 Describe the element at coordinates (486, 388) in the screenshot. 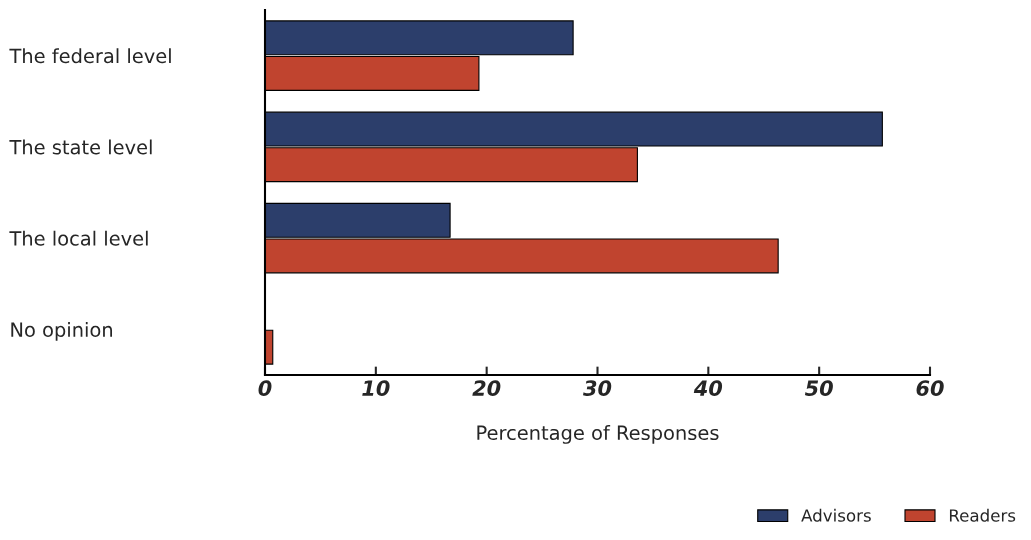

I see `x-tick-label: 20` at that location.